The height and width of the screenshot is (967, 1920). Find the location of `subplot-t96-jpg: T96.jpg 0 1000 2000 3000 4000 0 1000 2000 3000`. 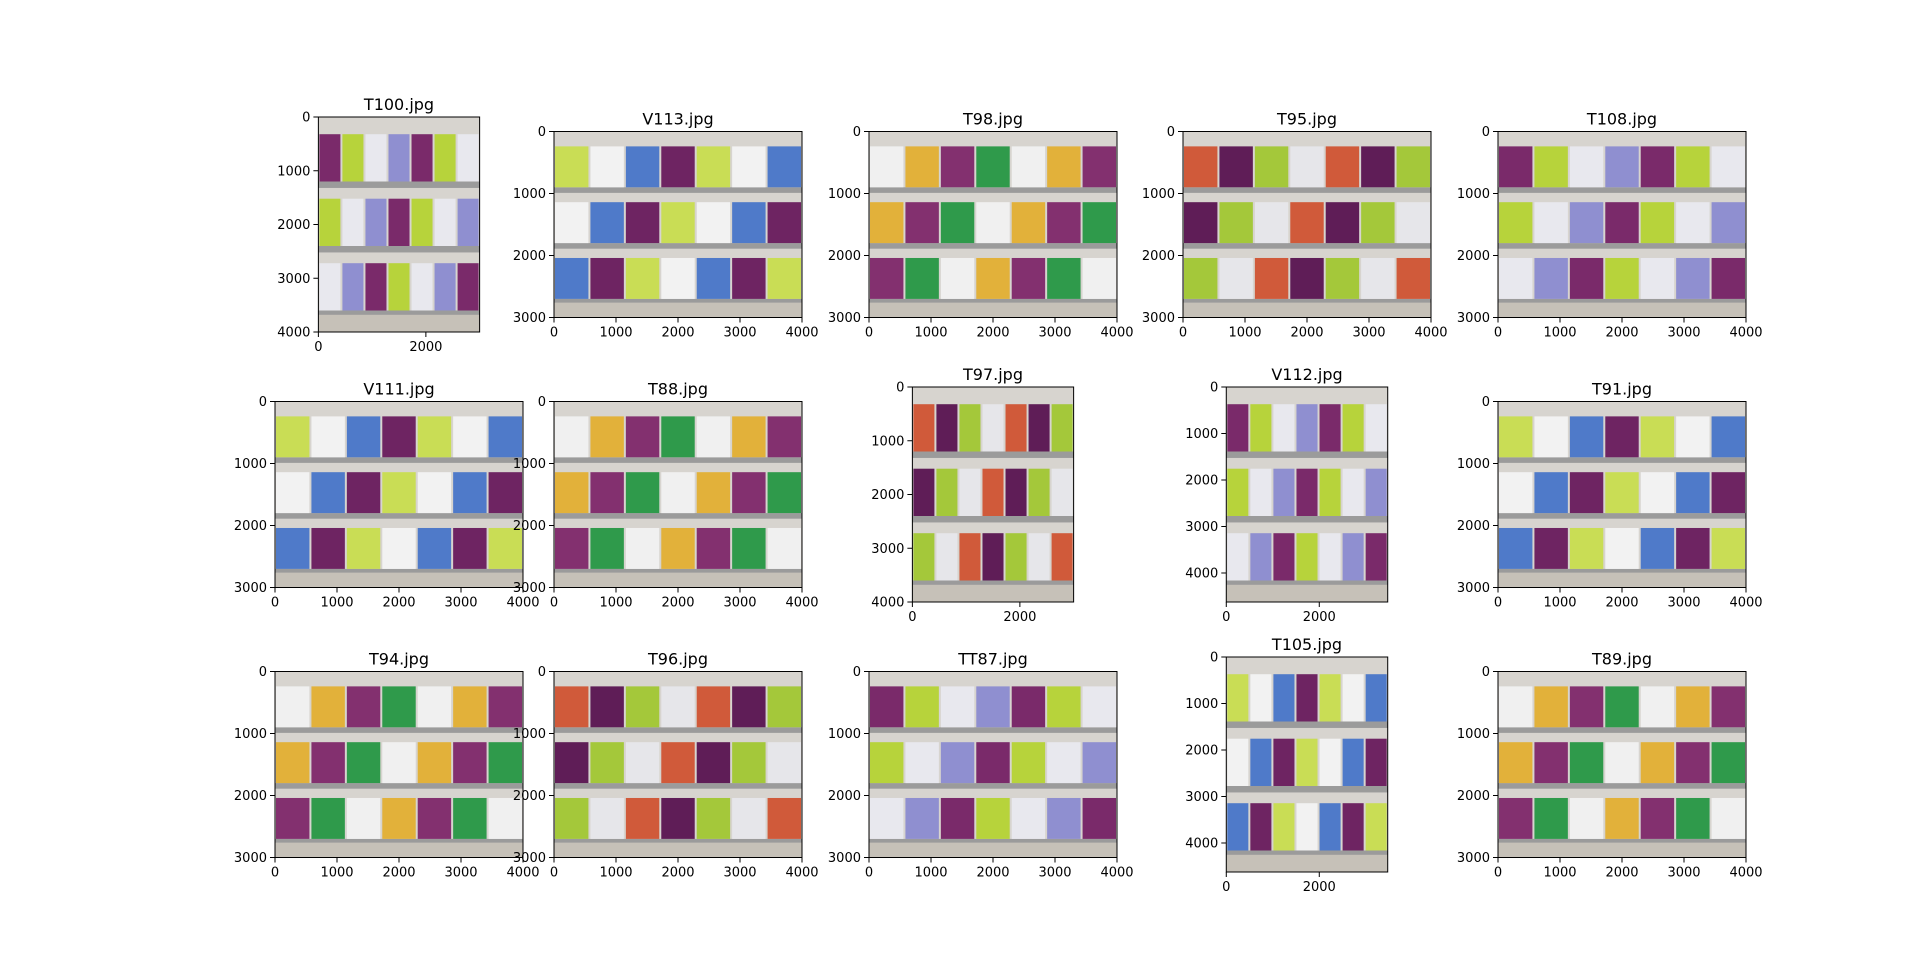

subplot-t96-jpg: T96.jpg 0 1000 2000 3000 4000 0 1000 2000 3000 is located at coordinates (666, 765).